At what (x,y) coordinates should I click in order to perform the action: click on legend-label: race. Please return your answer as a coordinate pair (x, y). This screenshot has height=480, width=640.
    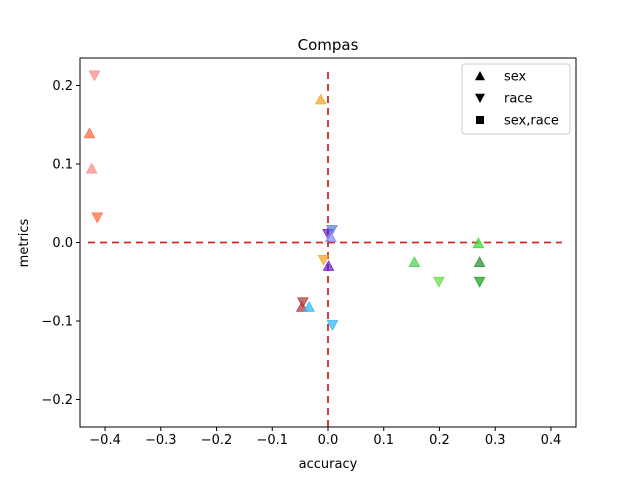
    Looking at the image, I should click on (518, 99).